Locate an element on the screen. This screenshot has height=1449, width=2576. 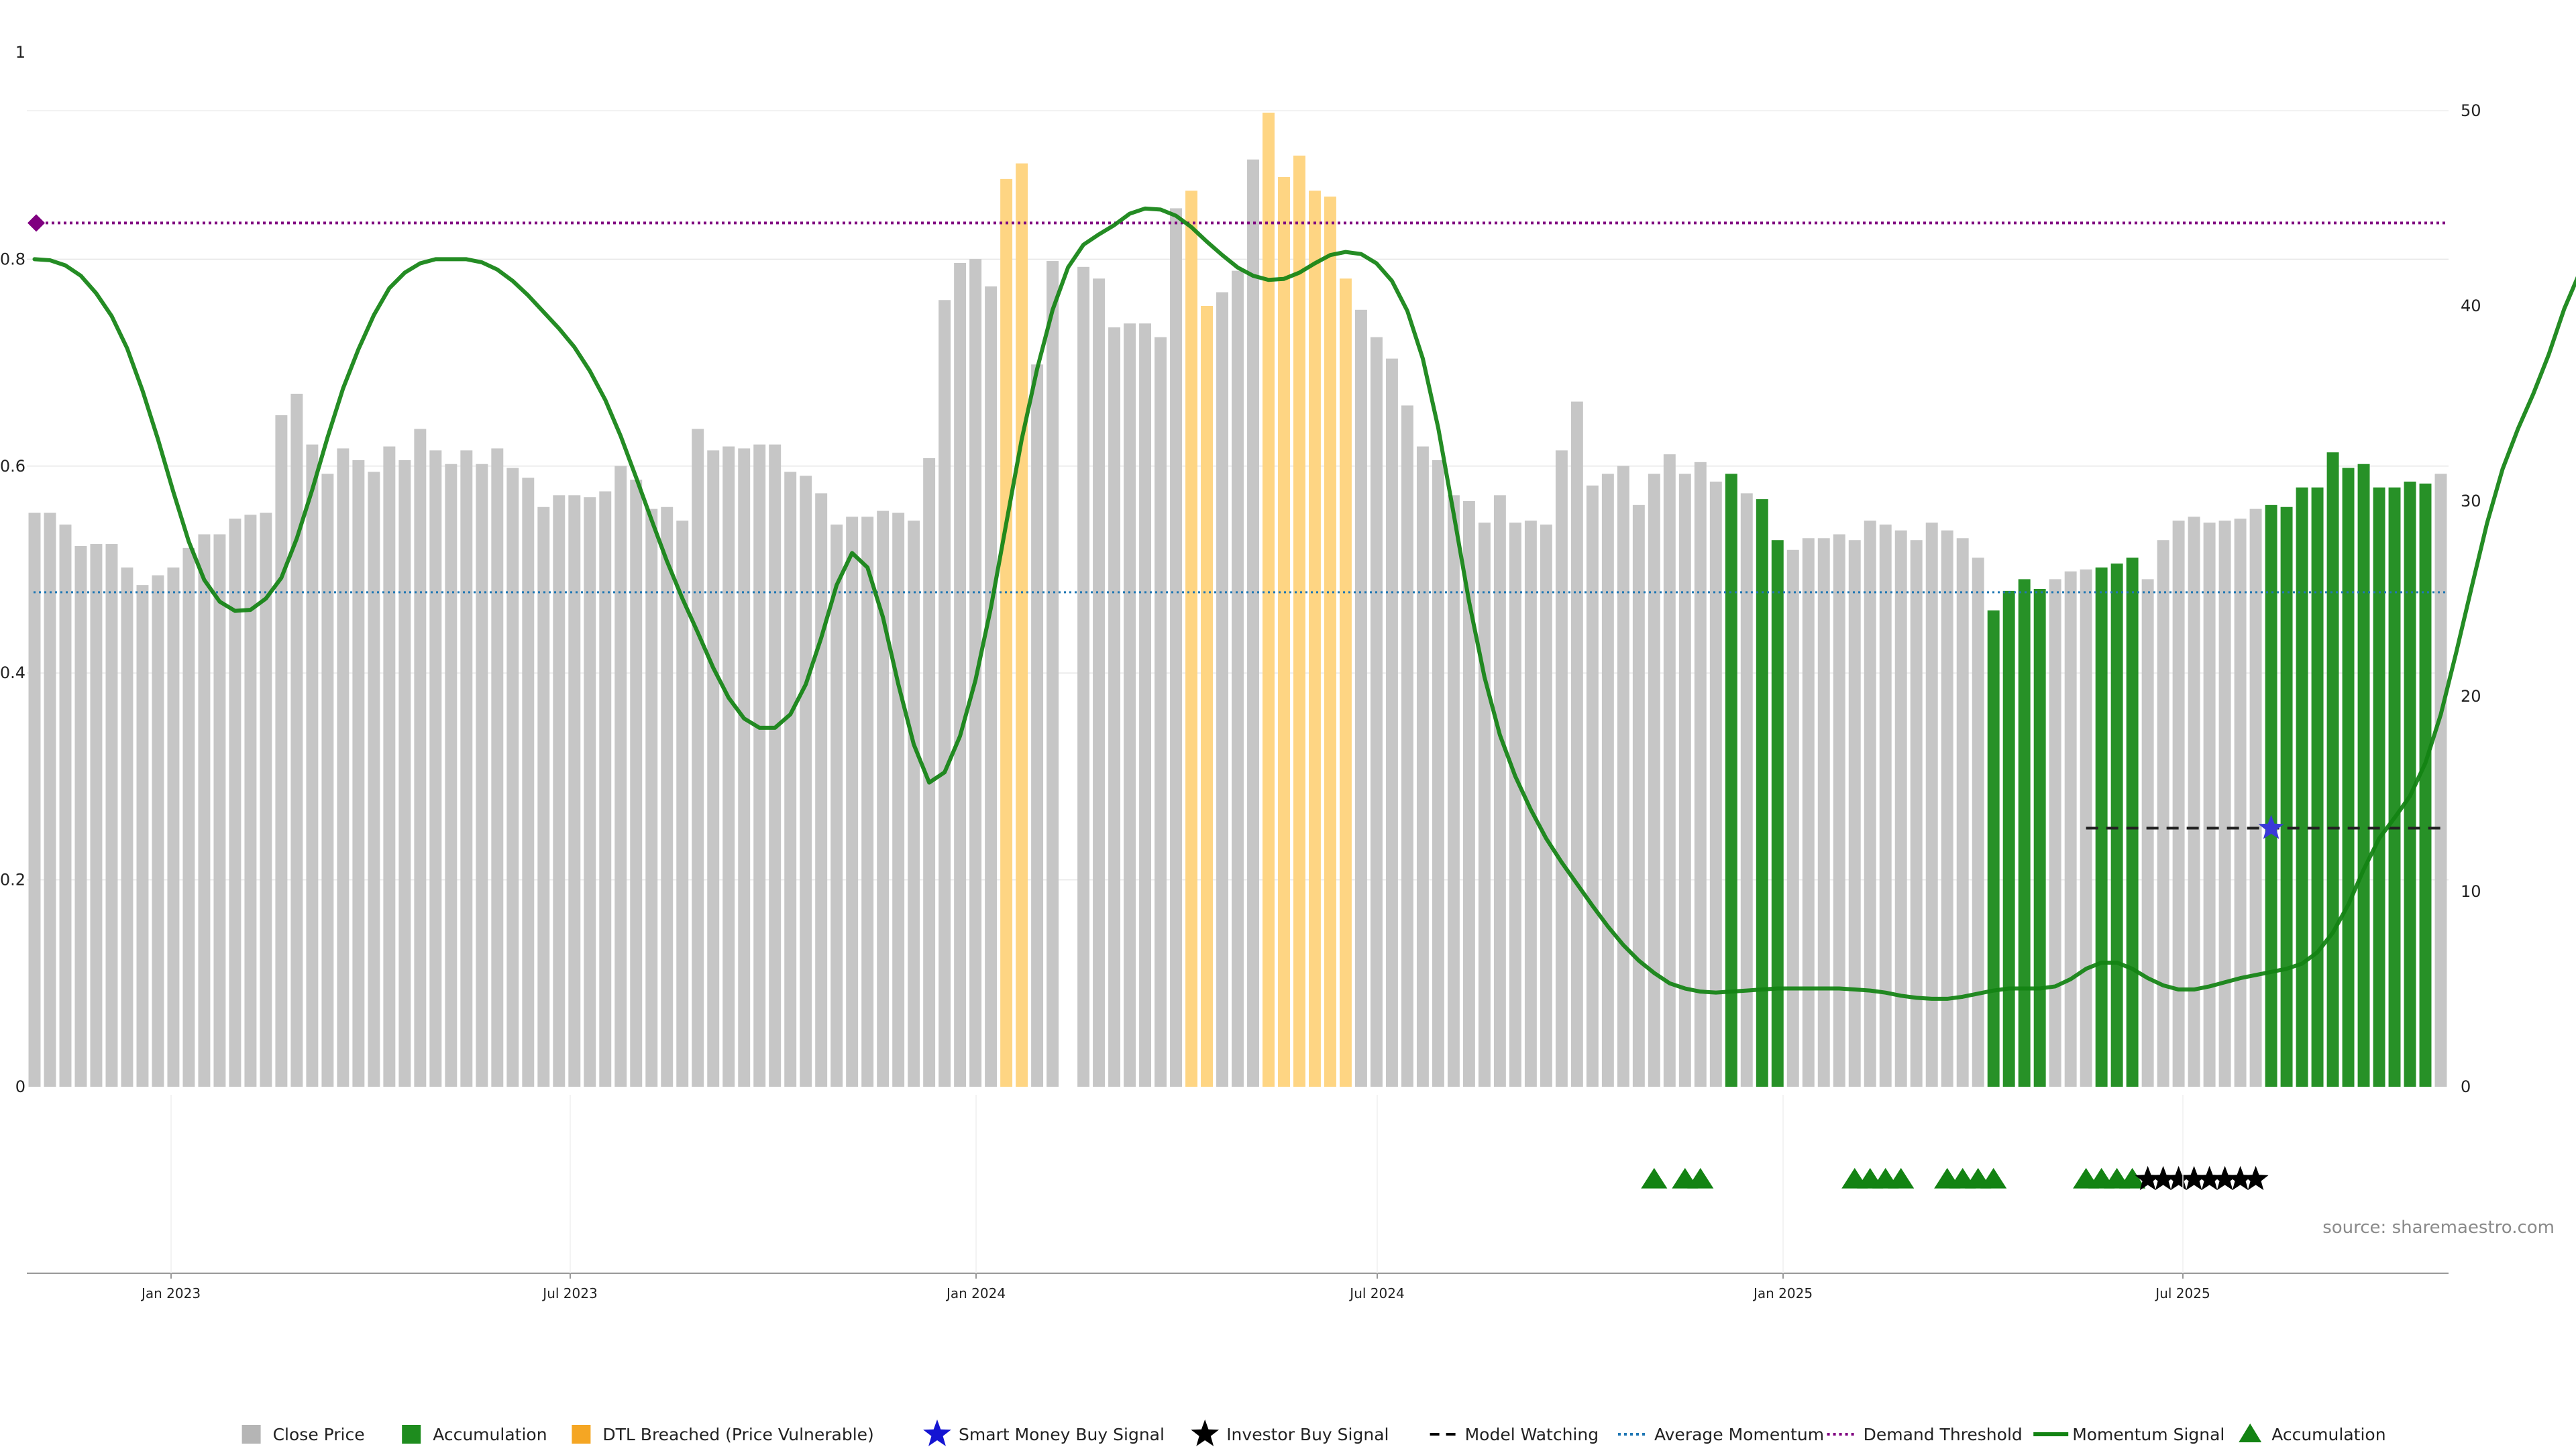
right-tick-label: 20 is located at coordinates (2471, 696).